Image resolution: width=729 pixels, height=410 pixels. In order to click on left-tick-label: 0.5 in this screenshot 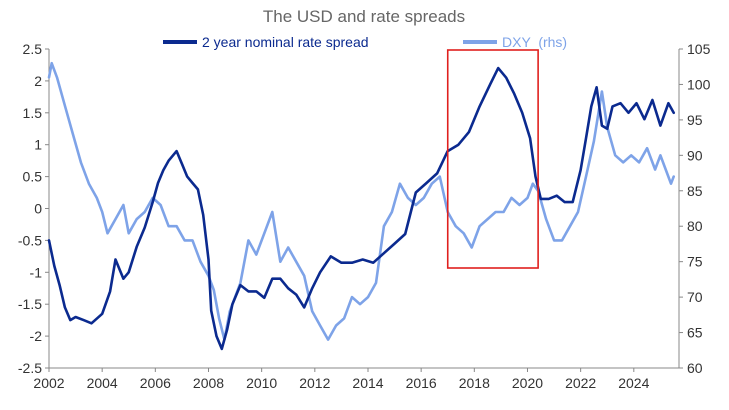, I will do `click(33, 177)`.